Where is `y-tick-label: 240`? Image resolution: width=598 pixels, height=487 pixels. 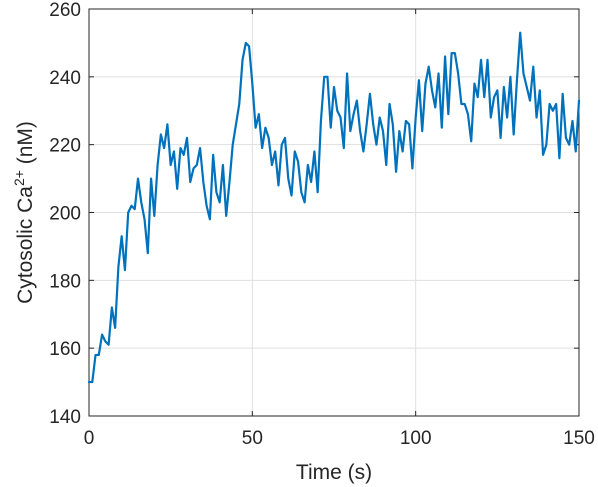 y-tick-label: 240 is located at coordinates (65, 78).